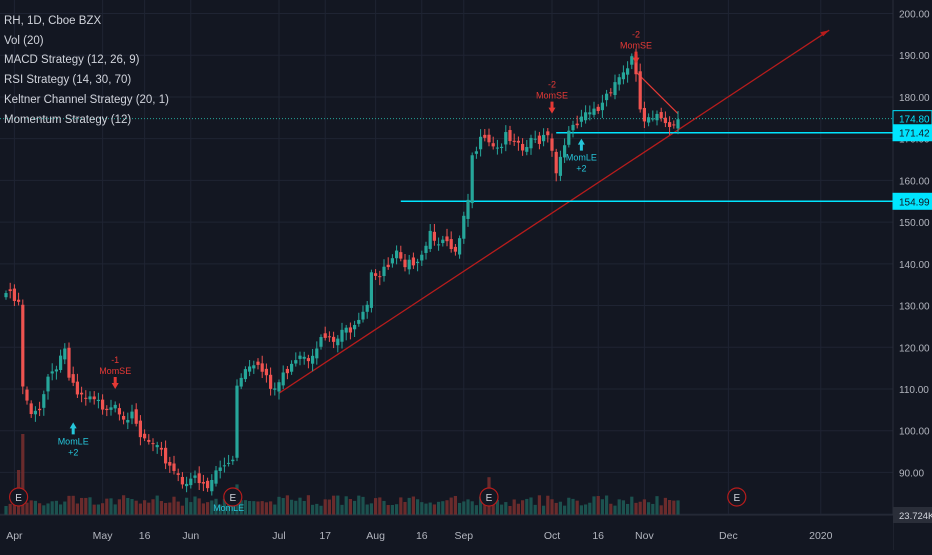  I want to click on legend-indicator-volume: Vol (20), so click(24, 40).